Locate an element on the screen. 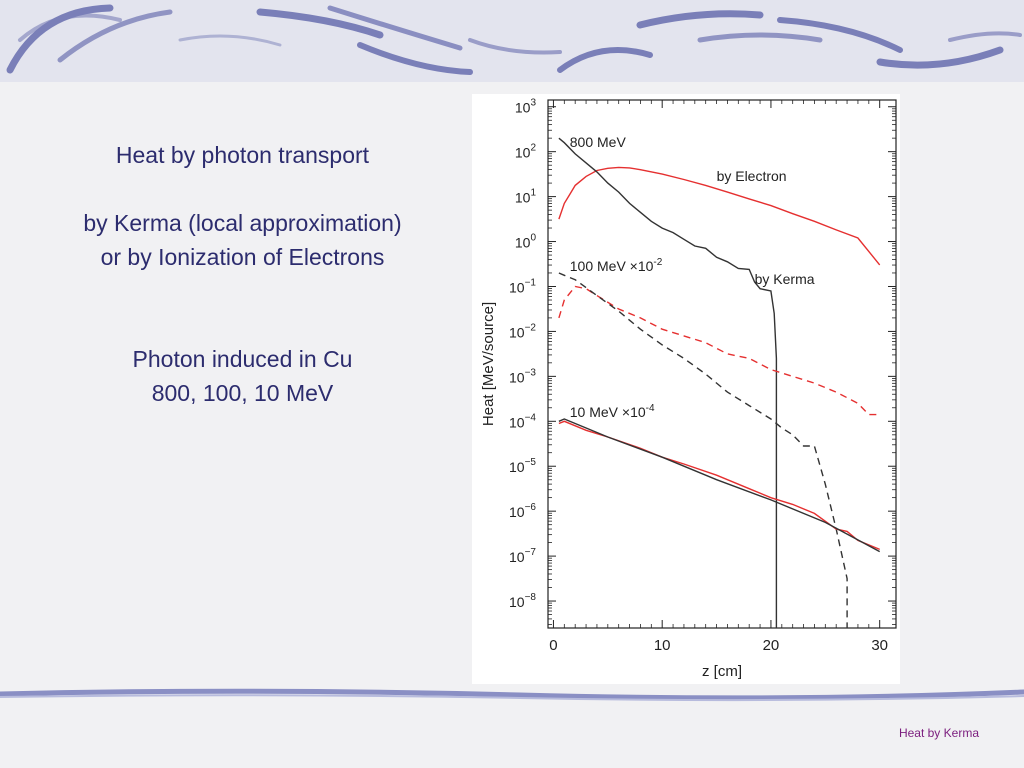 Image resolution: width=1024 pixels, height=768 pixels. y-tick-label: 10⁻¹ is located at coordinates (522, 286).